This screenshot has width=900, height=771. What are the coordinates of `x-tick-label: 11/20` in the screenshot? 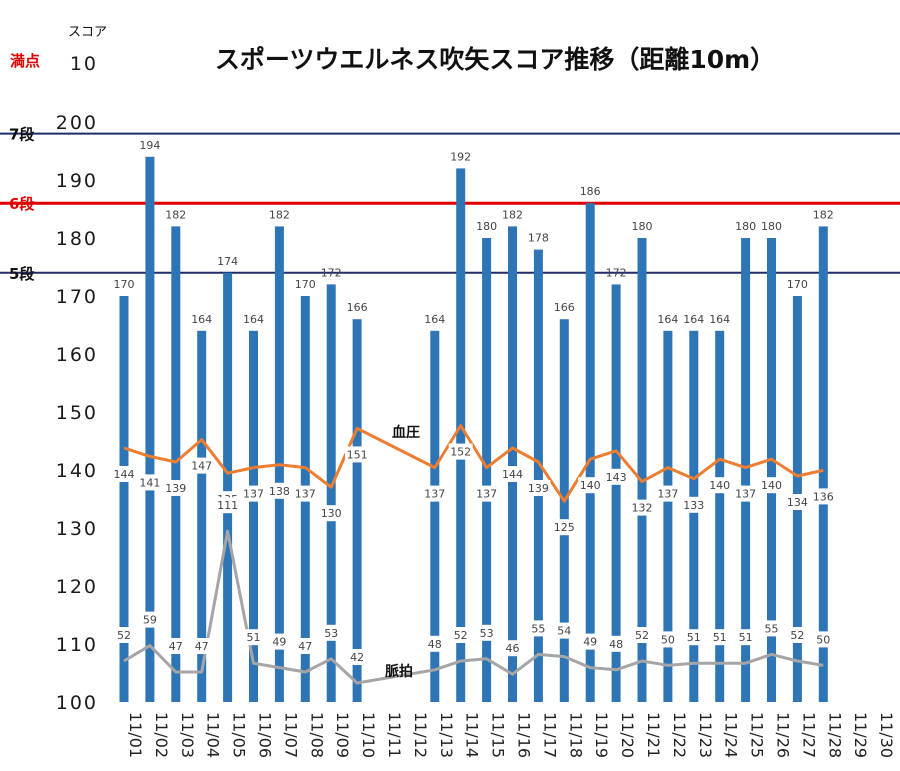 It's located at (627, 735).